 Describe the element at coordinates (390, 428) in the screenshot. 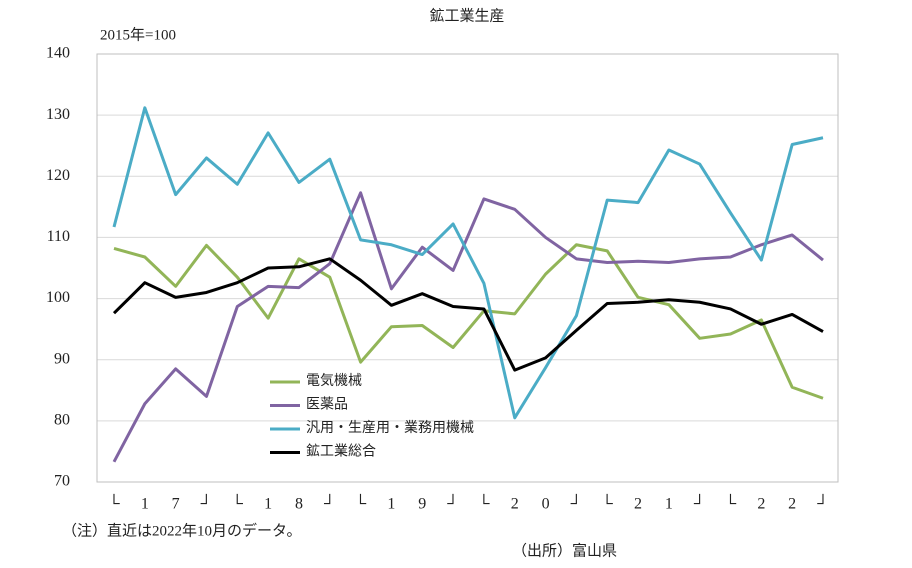

I see `legend-label: 汎用・生産用・業務用機械` at that location.